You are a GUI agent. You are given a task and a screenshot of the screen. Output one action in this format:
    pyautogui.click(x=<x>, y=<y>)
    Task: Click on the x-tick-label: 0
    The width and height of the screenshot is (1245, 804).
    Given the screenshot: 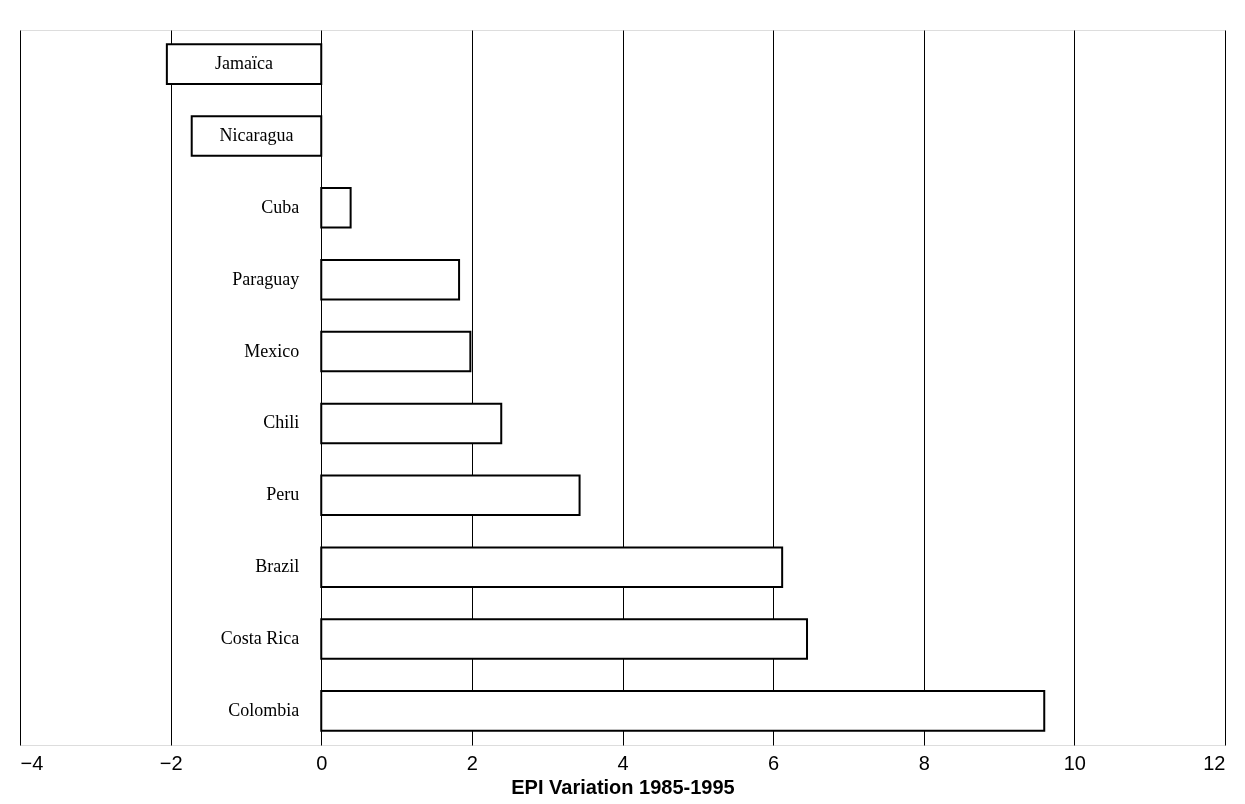 What is the action you would take?
    pyautogui.click(x=322, y=762)
    